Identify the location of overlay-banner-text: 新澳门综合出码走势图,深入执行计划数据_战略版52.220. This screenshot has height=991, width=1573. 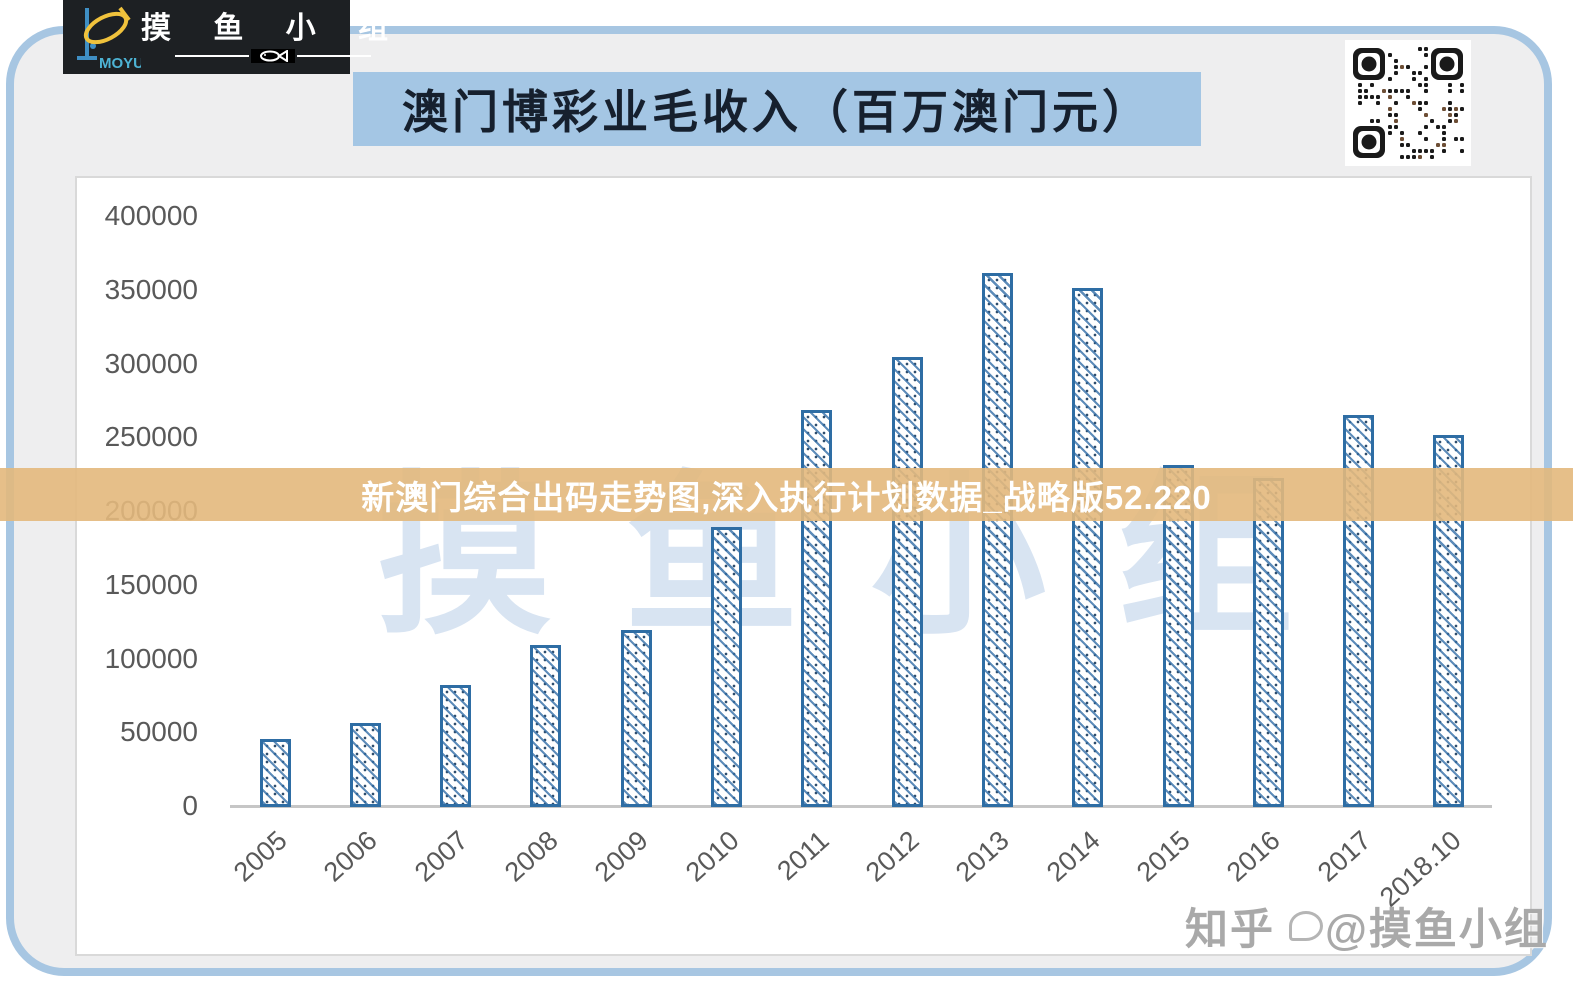
(786, 497).